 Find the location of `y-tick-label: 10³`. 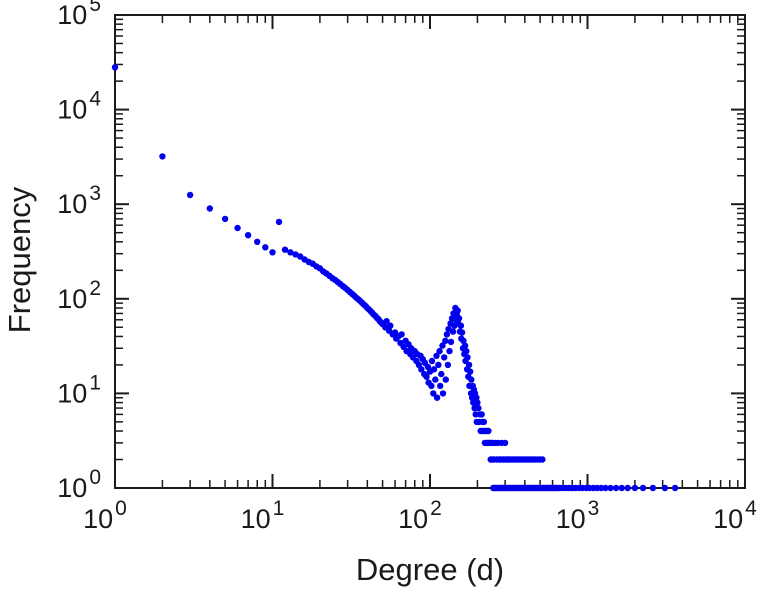

y-tick-label: 10³ is located at coordinates (79, 200).